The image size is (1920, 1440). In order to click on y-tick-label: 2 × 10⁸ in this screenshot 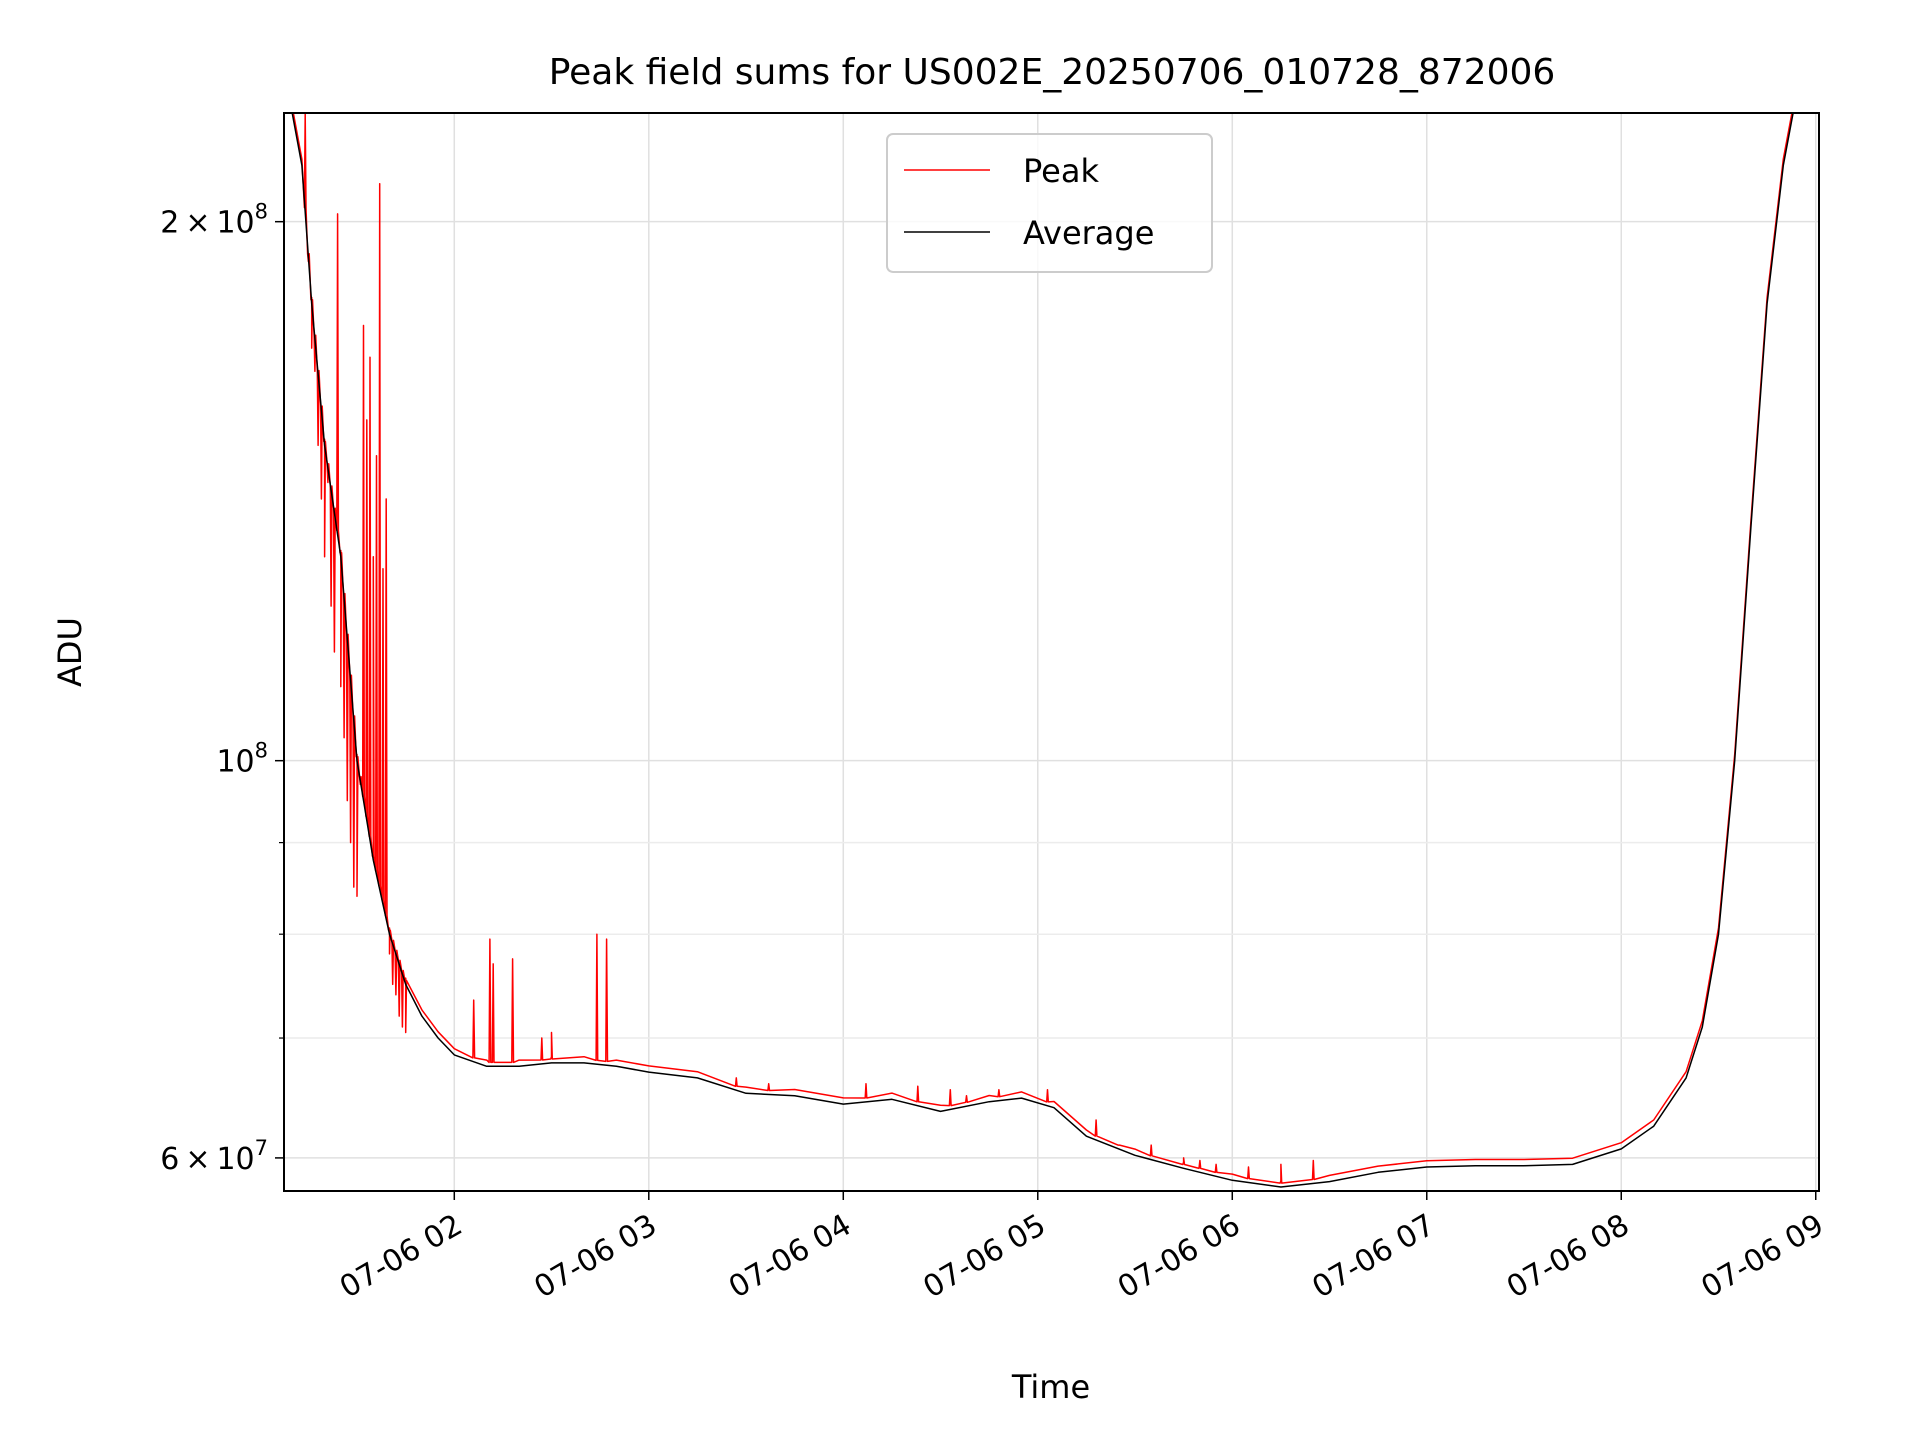, I will do `click(214, 220)`.